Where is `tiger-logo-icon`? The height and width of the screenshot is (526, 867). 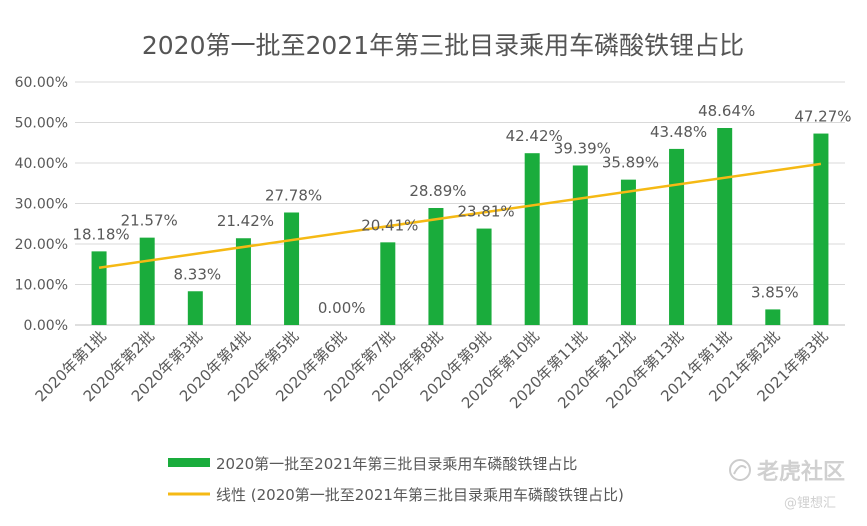
tiger-logo-icon is located at coordinates (740, 470).